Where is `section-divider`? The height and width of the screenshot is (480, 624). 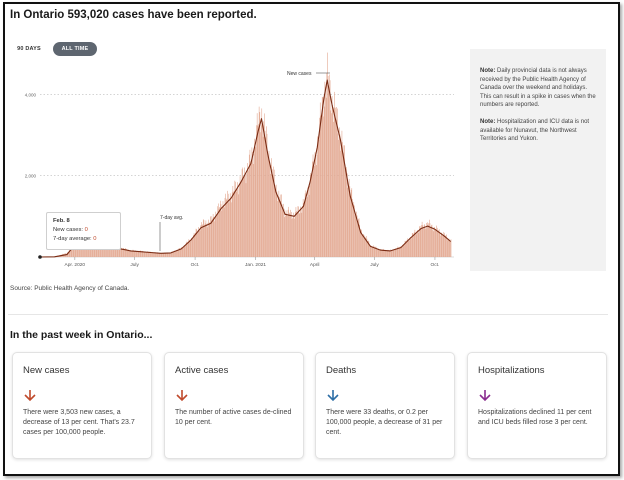 section-divider is located at coordinates (308, 314).